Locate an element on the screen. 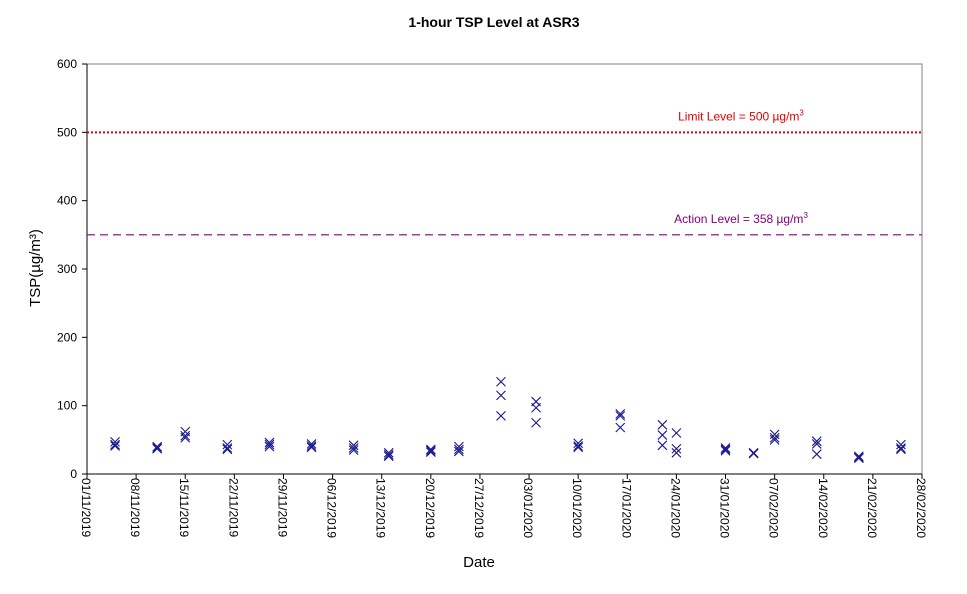 The width and height of the screenshot is (967, 594). x-tick-label: 24/01/2020 is located at coordinates (675, 508).